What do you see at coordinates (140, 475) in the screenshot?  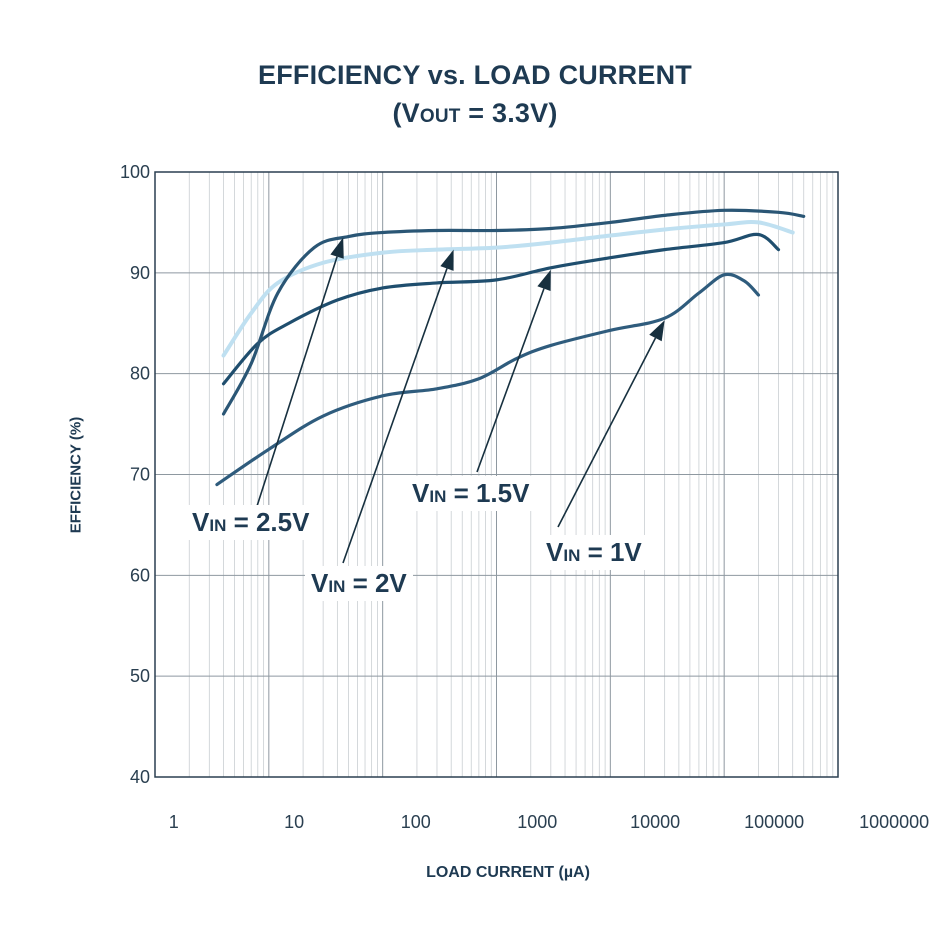 I see `y-tick-label: 70` at bounding box center [140, 475].